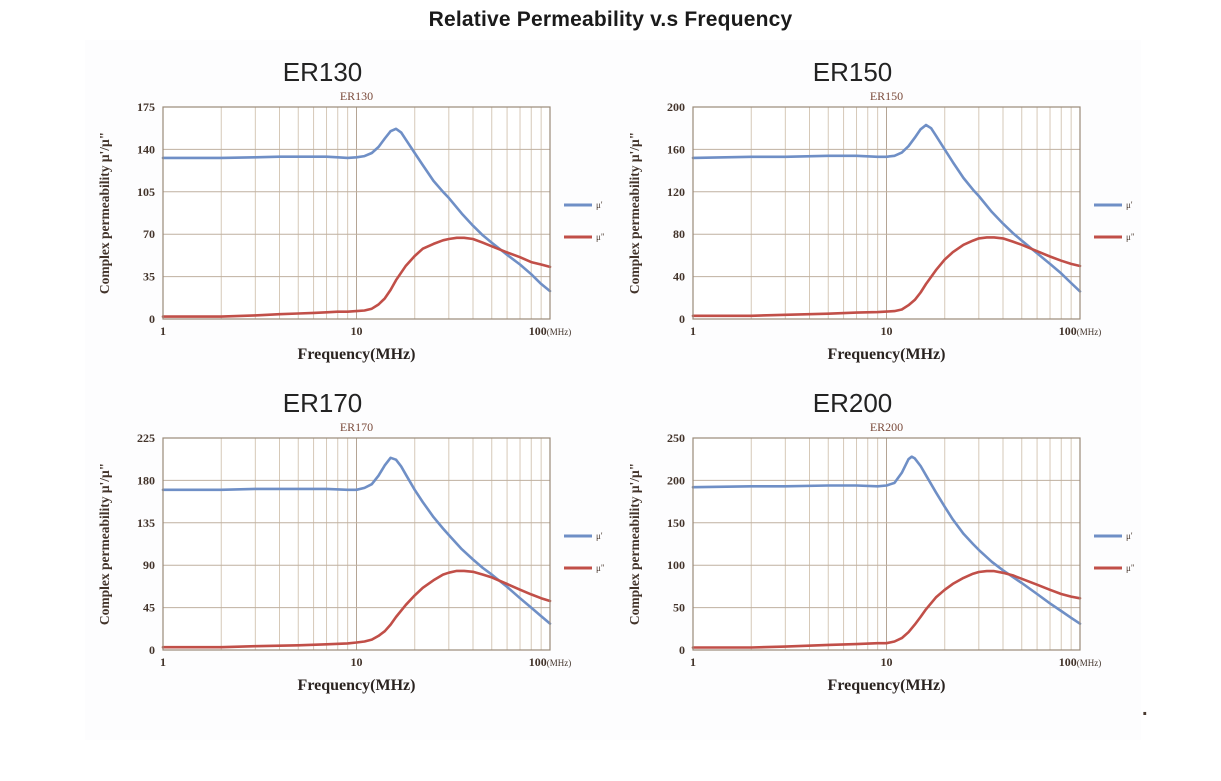  What do you see at coordinates (679, 277) in the screenshot?
I see `y-tick-label: 40` at bounding box center [679, 277].